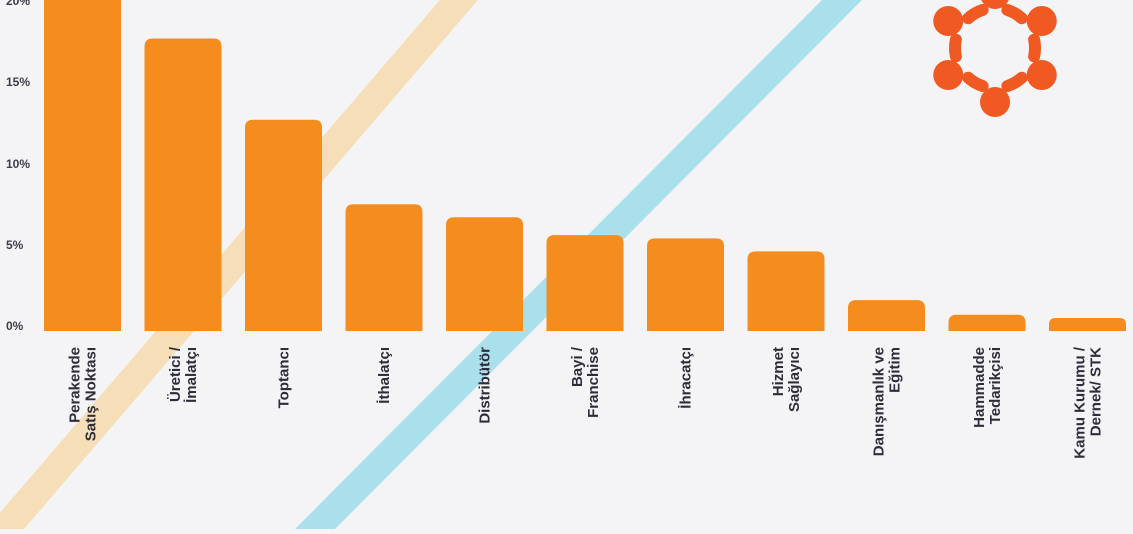 The image size is (1133, 534). What do you see at coordinates (895, 370) in the screenshot?
I see `x-label-line: Eğitim` at bounding box center [895, 370].